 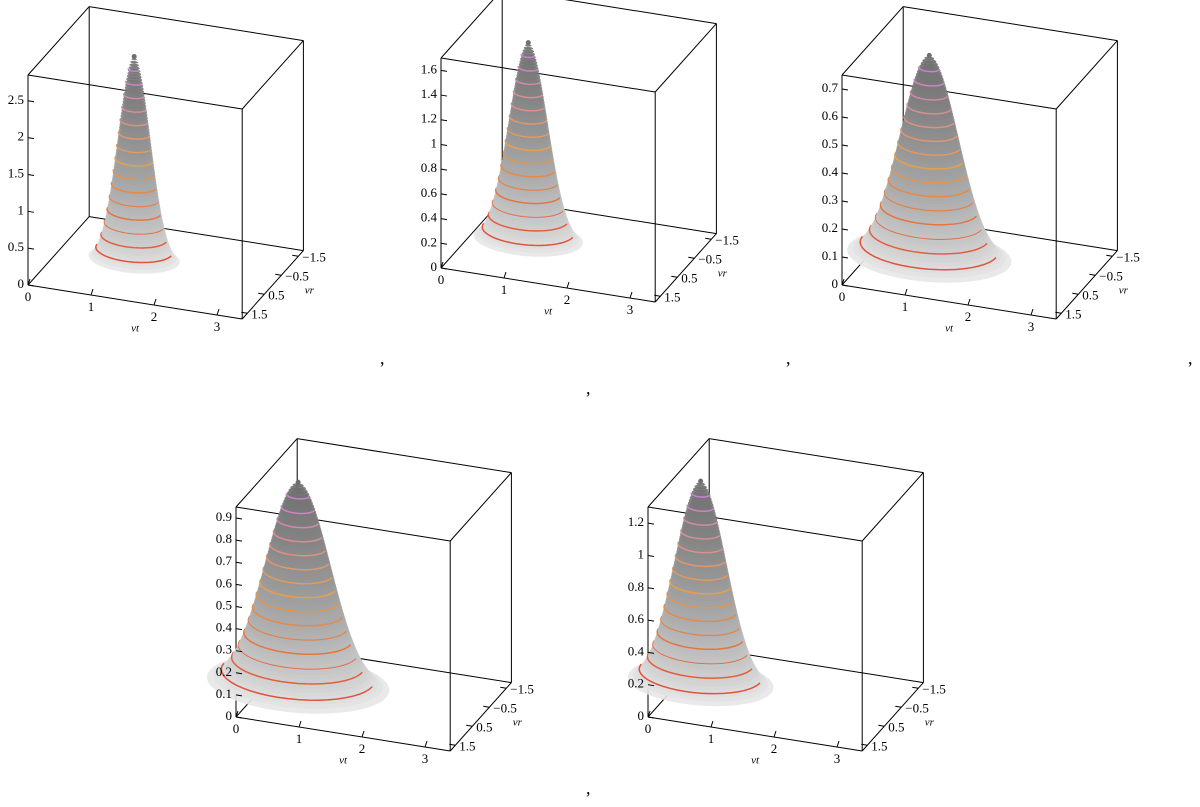 What do you see at coordinates (224, 516) in the screenshot?
I see `z-tick-label: 0.9` at bounding box center [224, 516].